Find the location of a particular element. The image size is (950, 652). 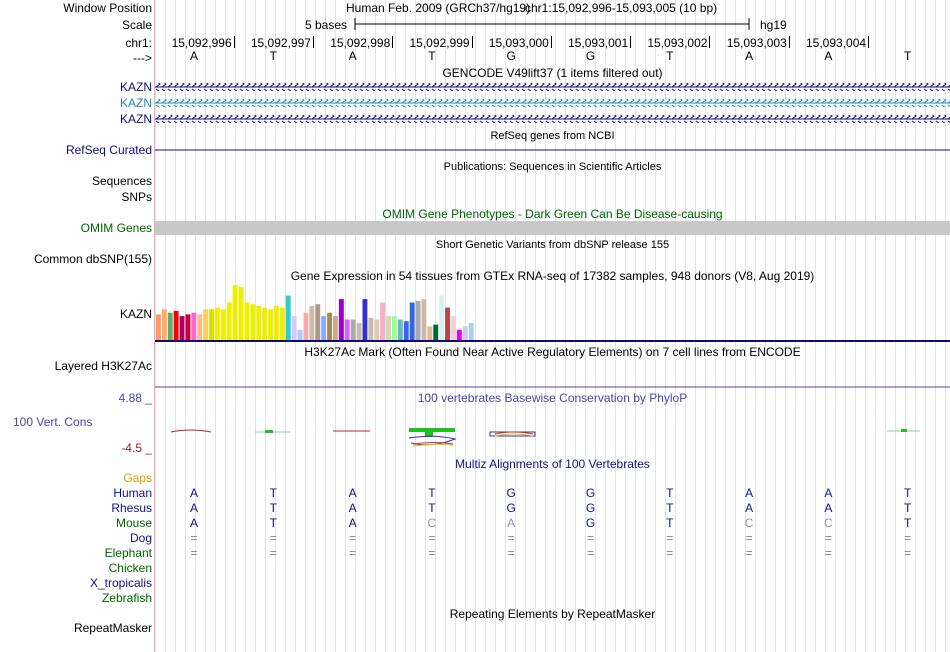

h3k27ac-signal-line is located at coordinates (552, 388).